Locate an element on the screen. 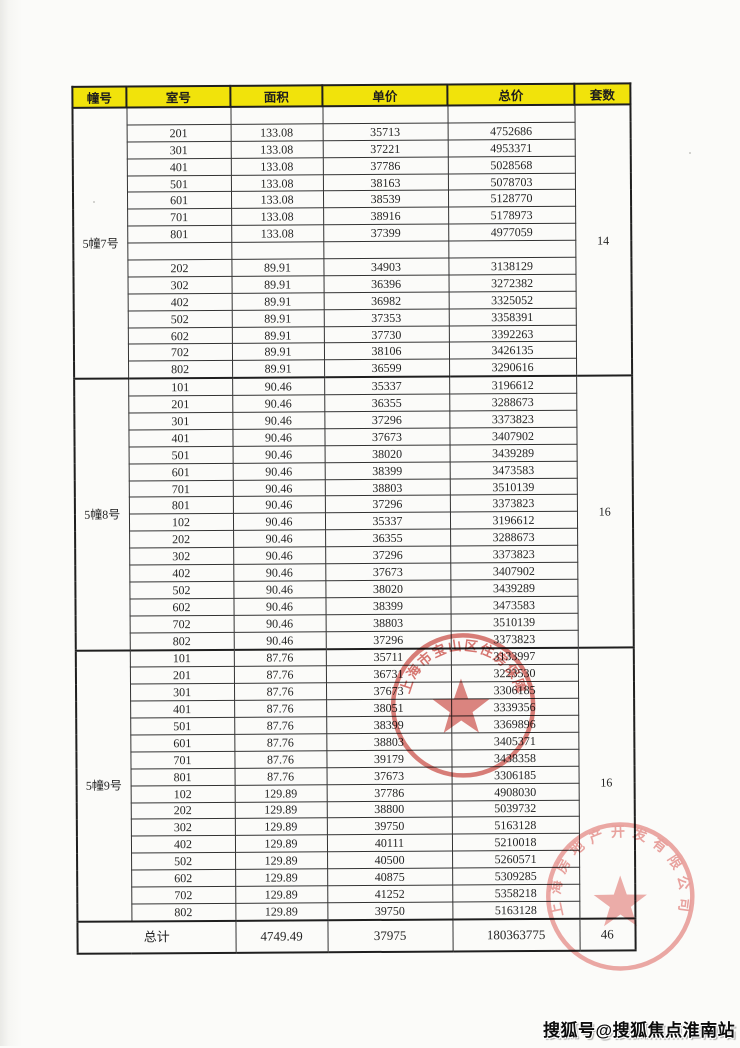  building-cell: 5幢8号 is located at coordinates (102, 514).